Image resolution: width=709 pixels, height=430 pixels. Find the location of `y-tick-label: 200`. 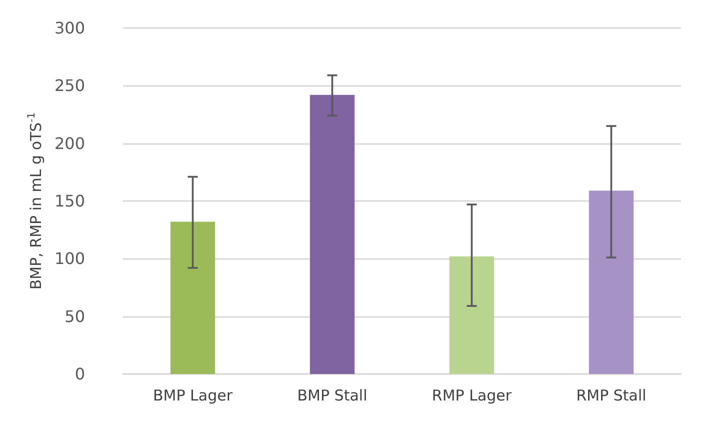

y-tick-label: 200 is located at coordinates (69, 143).